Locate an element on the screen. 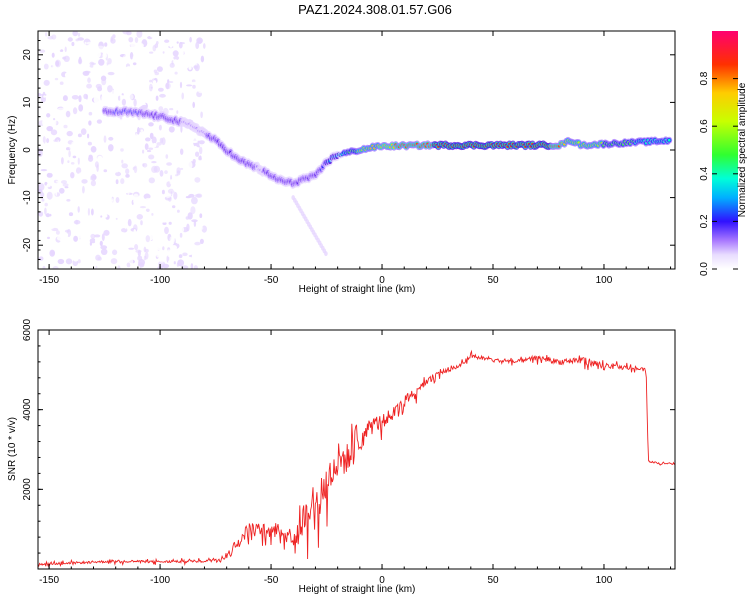  x-tick-label: 100 is located at coordinates (604, 580).